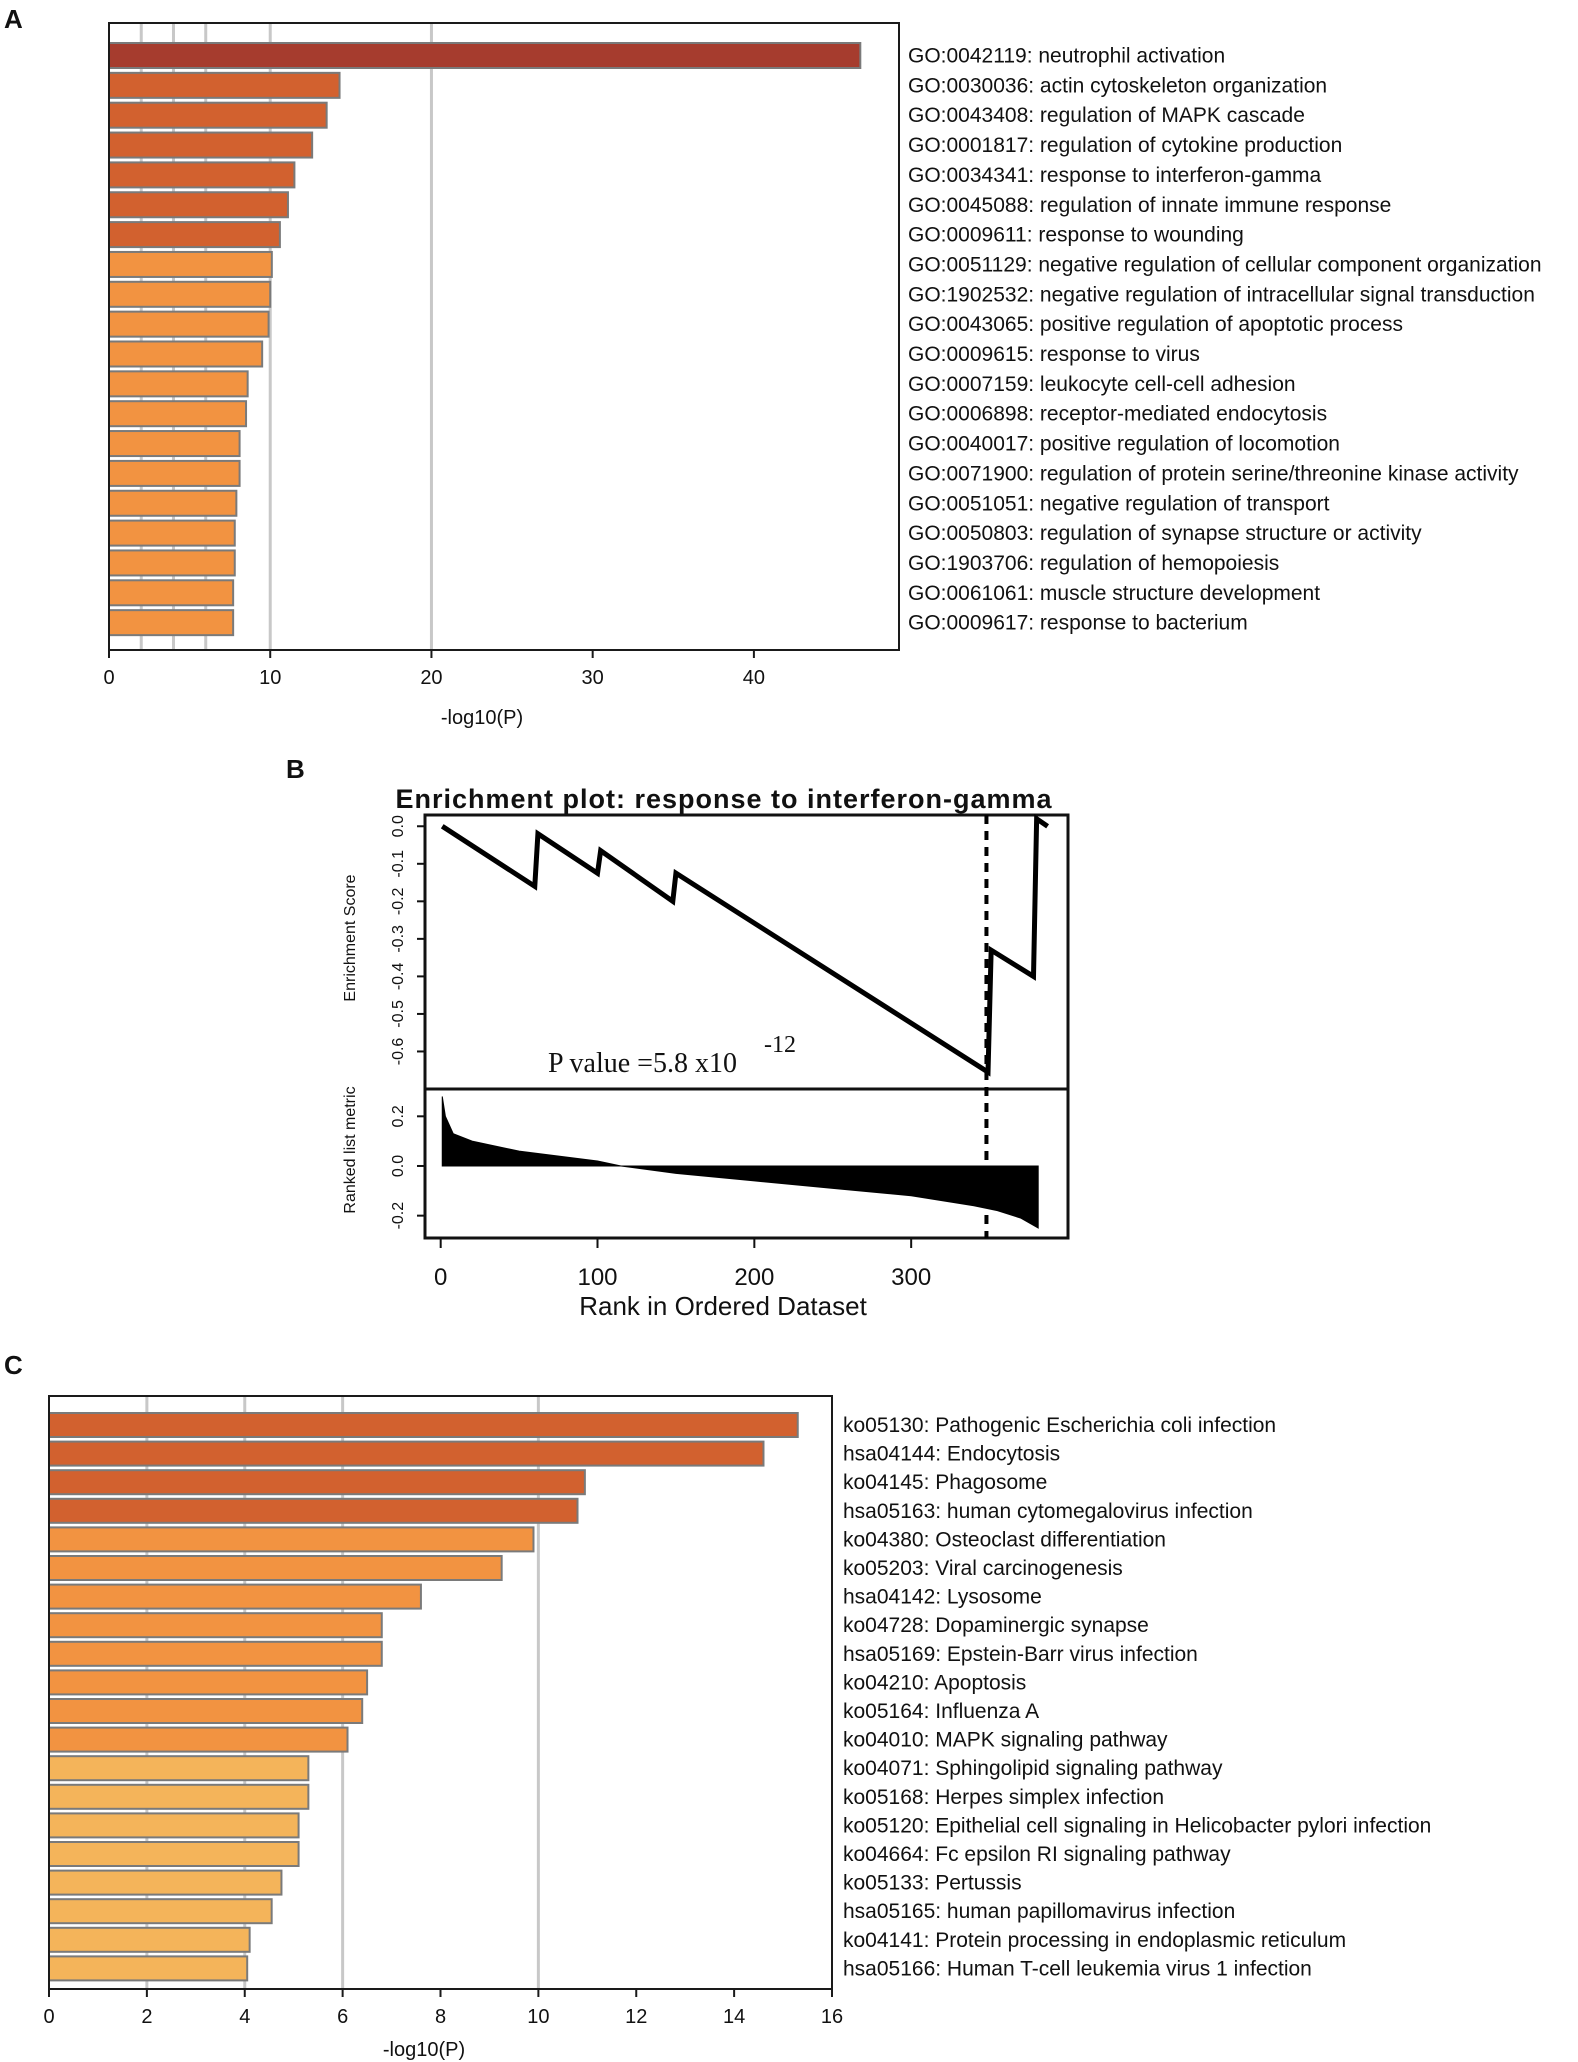 The width and height of the screenshot is (1578, 2062). Describe the element at coordinates (983, 1568) in the screenshot. I see `category-label: ko05203: Viral carcinogenesis` at that location.